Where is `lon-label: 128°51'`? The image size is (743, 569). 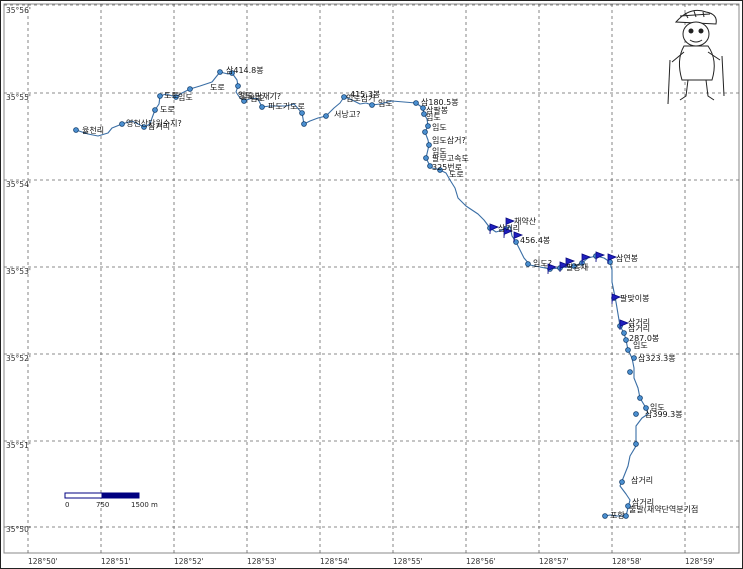
lon-label: 128°51' is located at coordinates (116, 561).